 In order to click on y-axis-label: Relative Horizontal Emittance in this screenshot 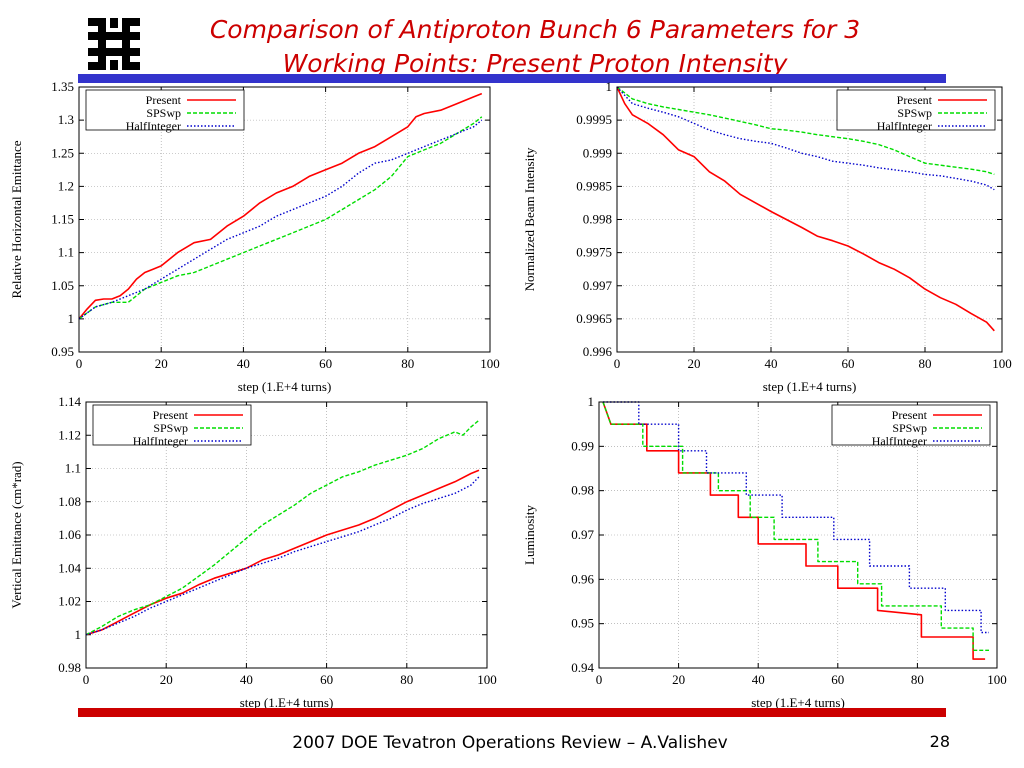, I will do `click(16, 219)`.